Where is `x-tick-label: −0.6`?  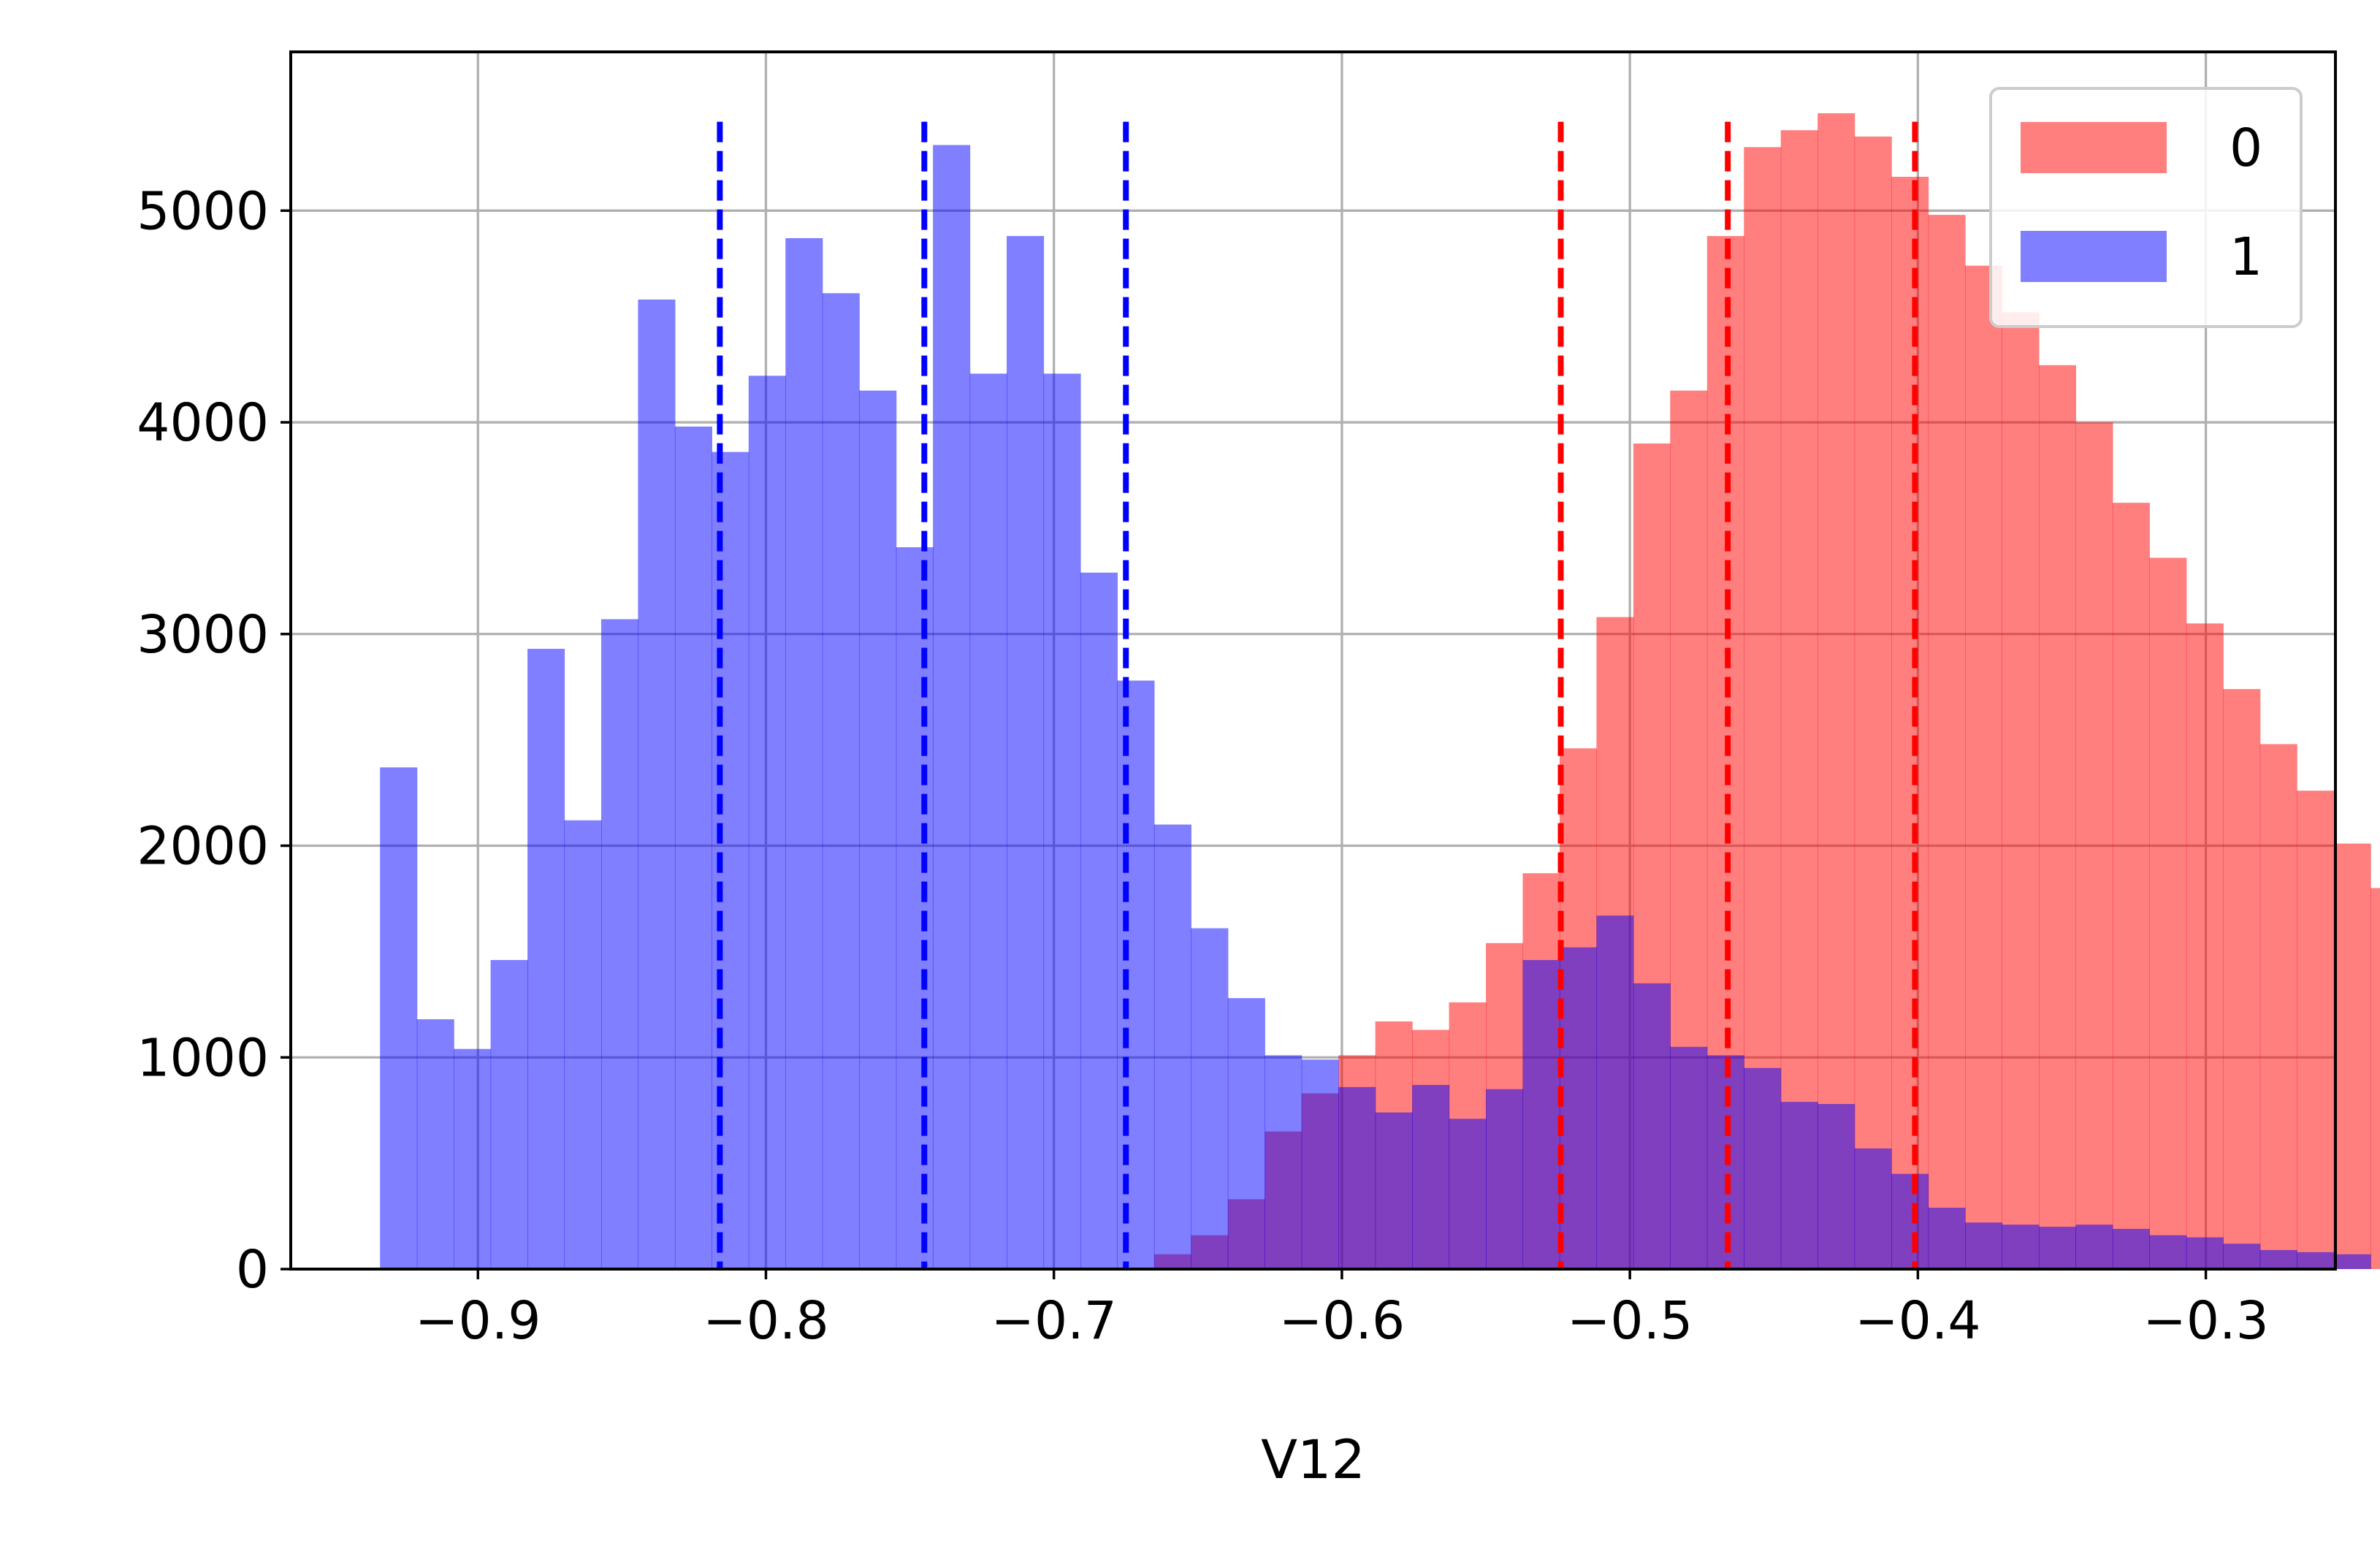
x-tick-label: −0.6 is located at coordinates (1342, 1320).